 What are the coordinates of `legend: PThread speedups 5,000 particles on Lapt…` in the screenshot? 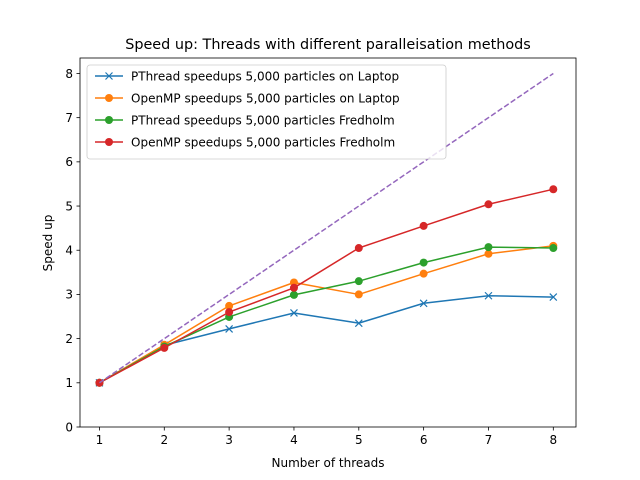 It's located at (266, 112).